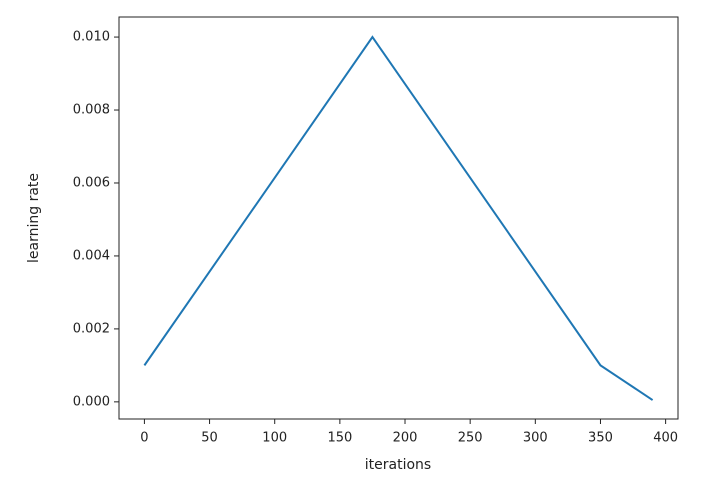 The image size is (703, 487). Describe the element at coordinates (91, 328) in the screenshot. I see `y-tick-label: 0.002` at that location.